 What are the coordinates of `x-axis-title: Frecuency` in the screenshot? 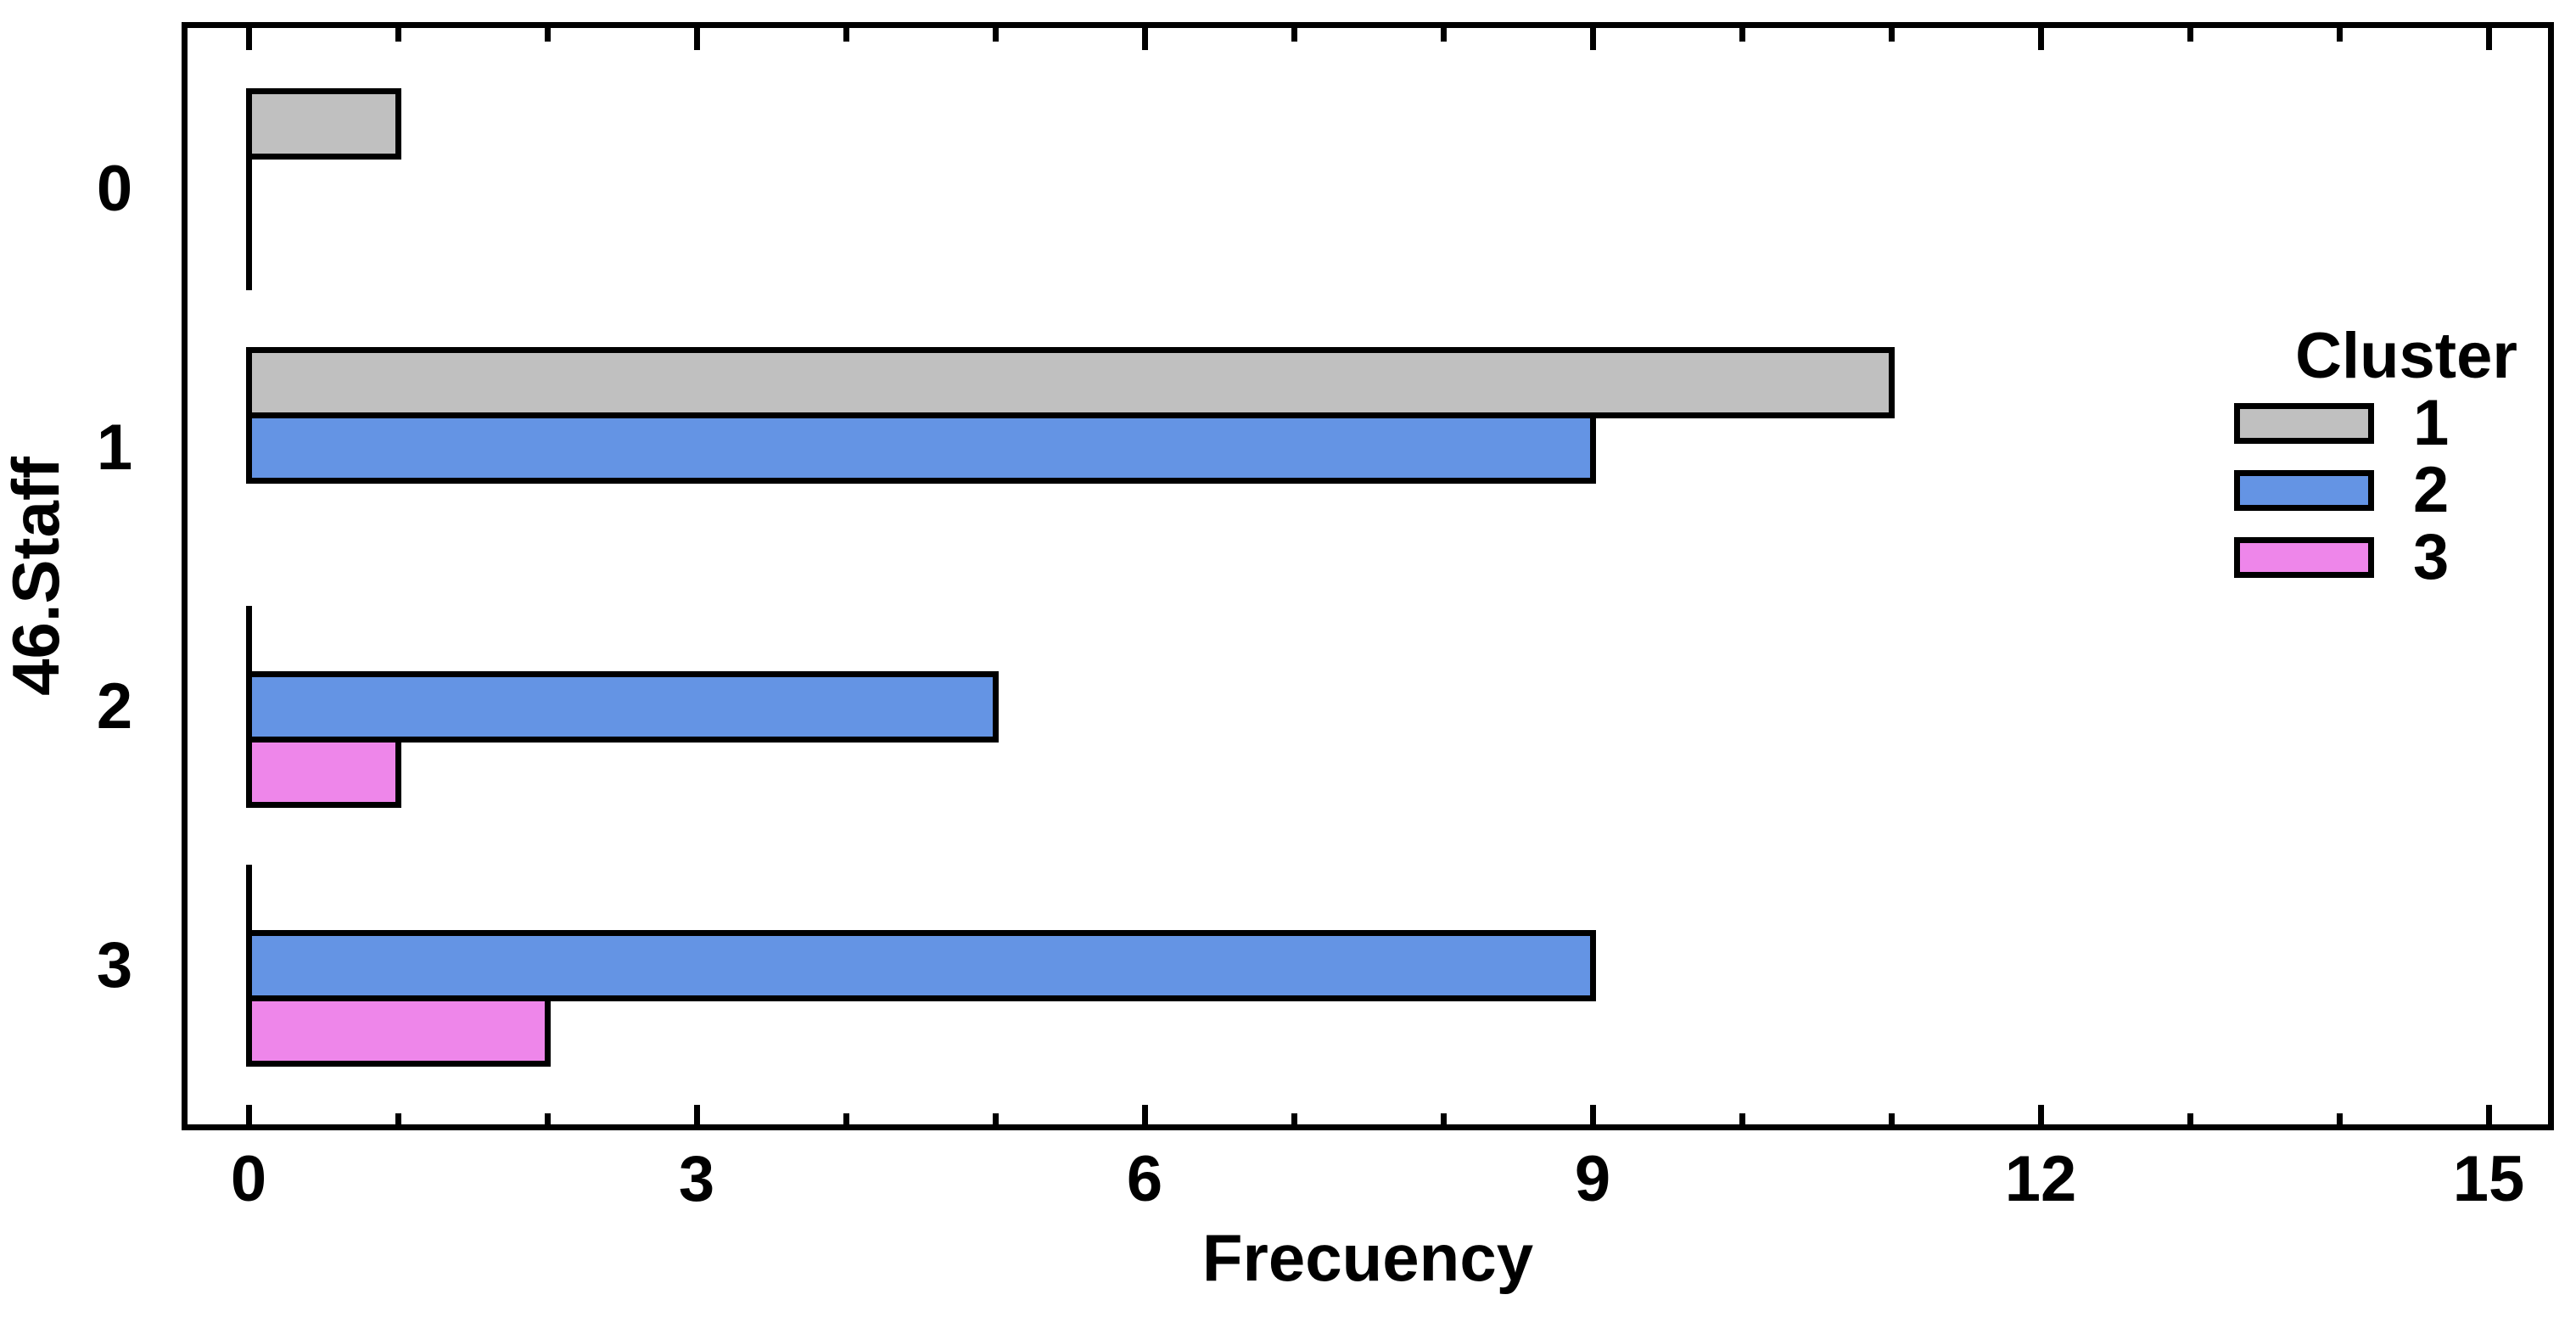 It's located at (1368, 1258).